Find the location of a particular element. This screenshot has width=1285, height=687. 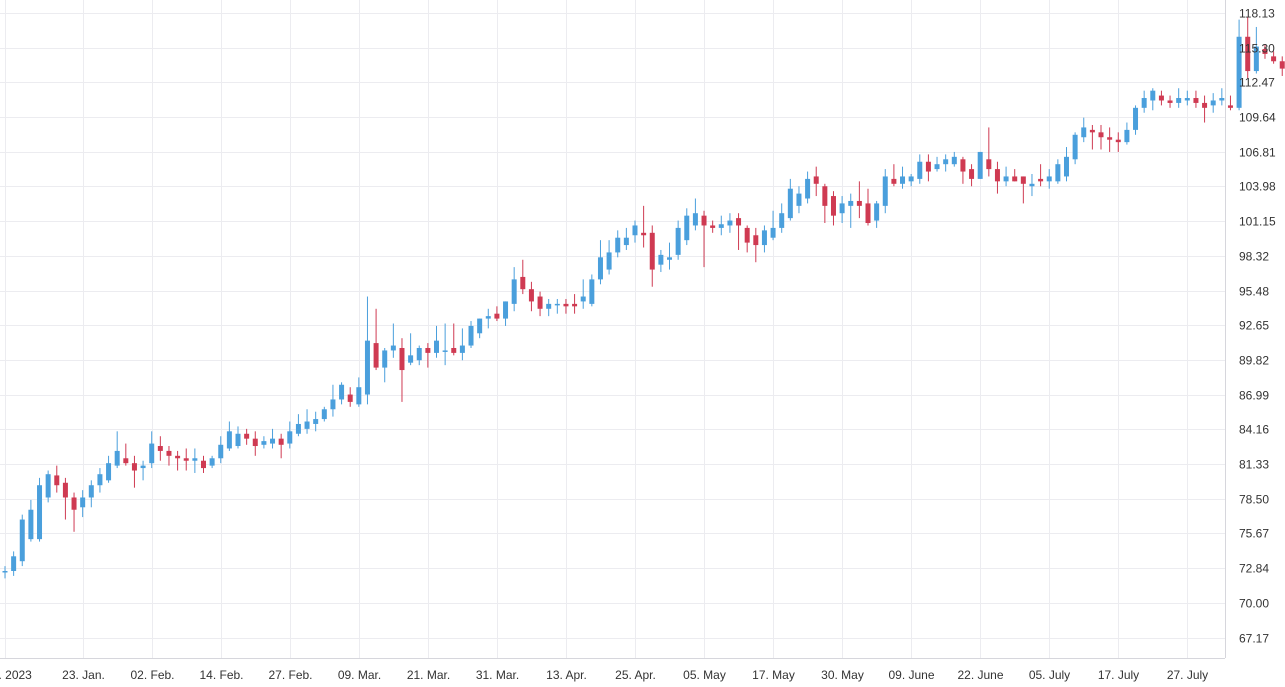

y-tick-label: 101.15 is located at coordinates (1257, 222).